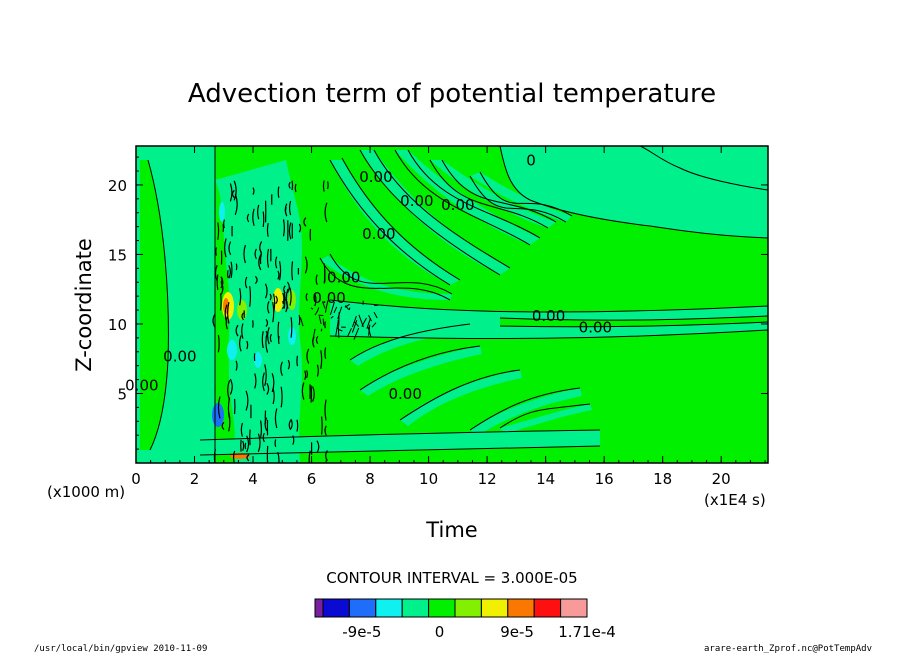 This screenshot has width=904, height=654. Describe the element at coordinates (117, 186) in the screenshot. I see `y-tick-label: 20` at that location.